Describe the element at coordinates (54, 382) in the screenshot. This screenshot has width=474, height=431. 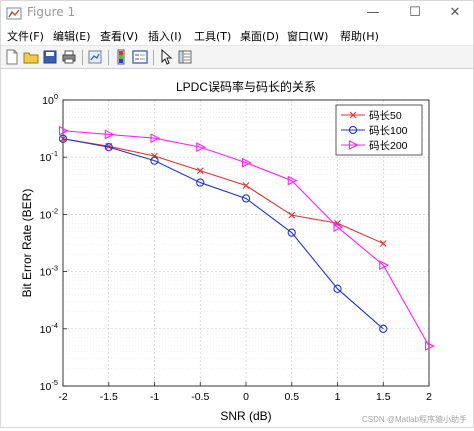
I see `y-tick-exponent: -5` at that location.